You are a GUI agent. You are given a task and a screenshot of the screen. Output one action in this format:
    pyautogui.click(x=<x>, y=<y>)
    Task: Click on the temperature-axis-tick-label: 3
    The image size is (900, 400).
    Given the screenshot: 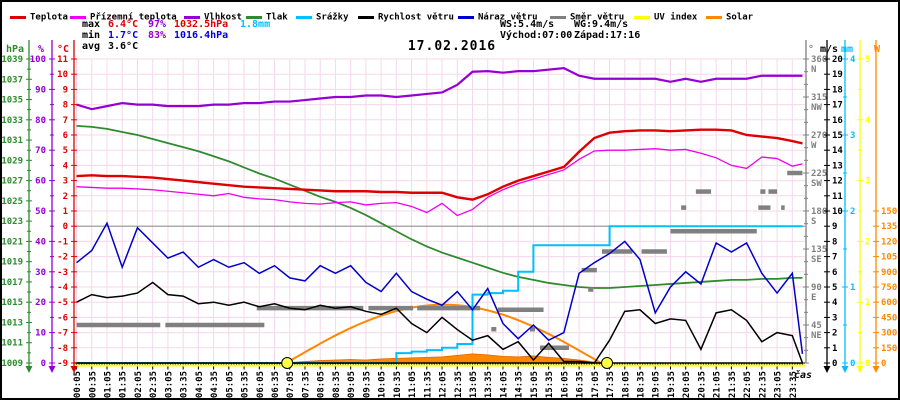 What is the action you would take?
    pyautogui.click(x=65, y=182)
    